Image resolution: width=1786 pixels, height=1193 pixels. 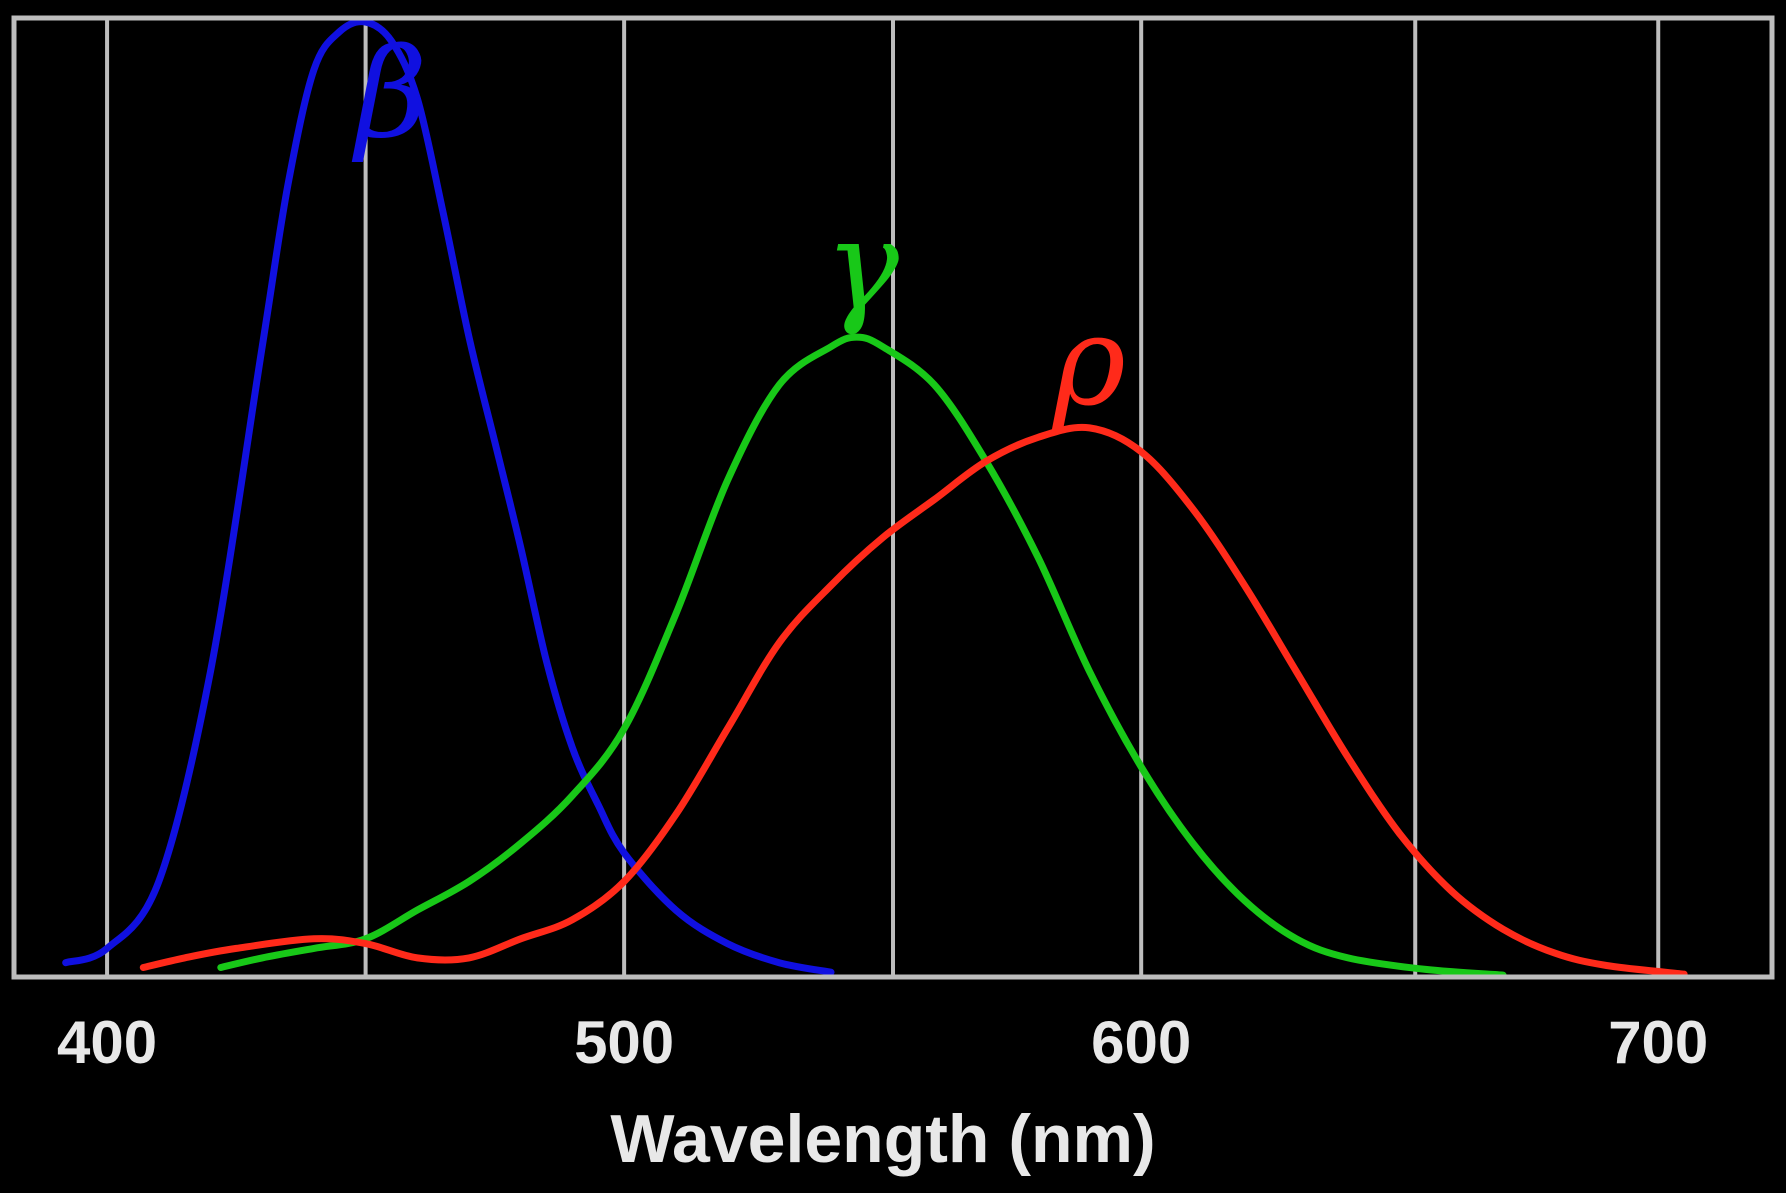 I want to click on x-tick-label-700: 700, so click(x=1658, y=1042).